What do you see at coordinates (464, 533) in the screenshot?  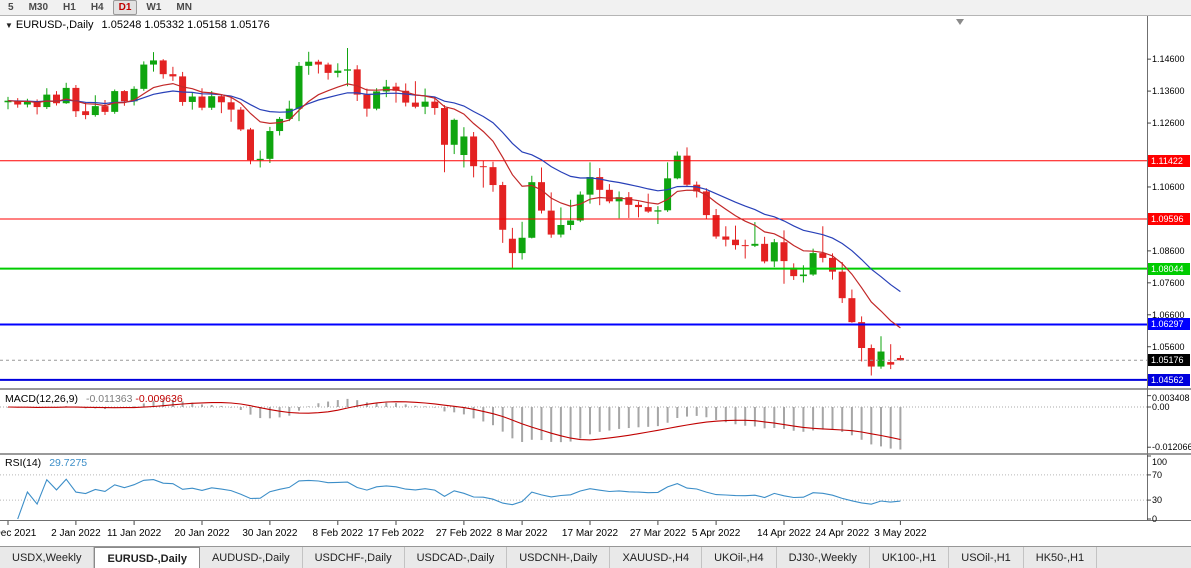 I see `time-label: 27 Feb 2022` at bounding box center [464, 533].